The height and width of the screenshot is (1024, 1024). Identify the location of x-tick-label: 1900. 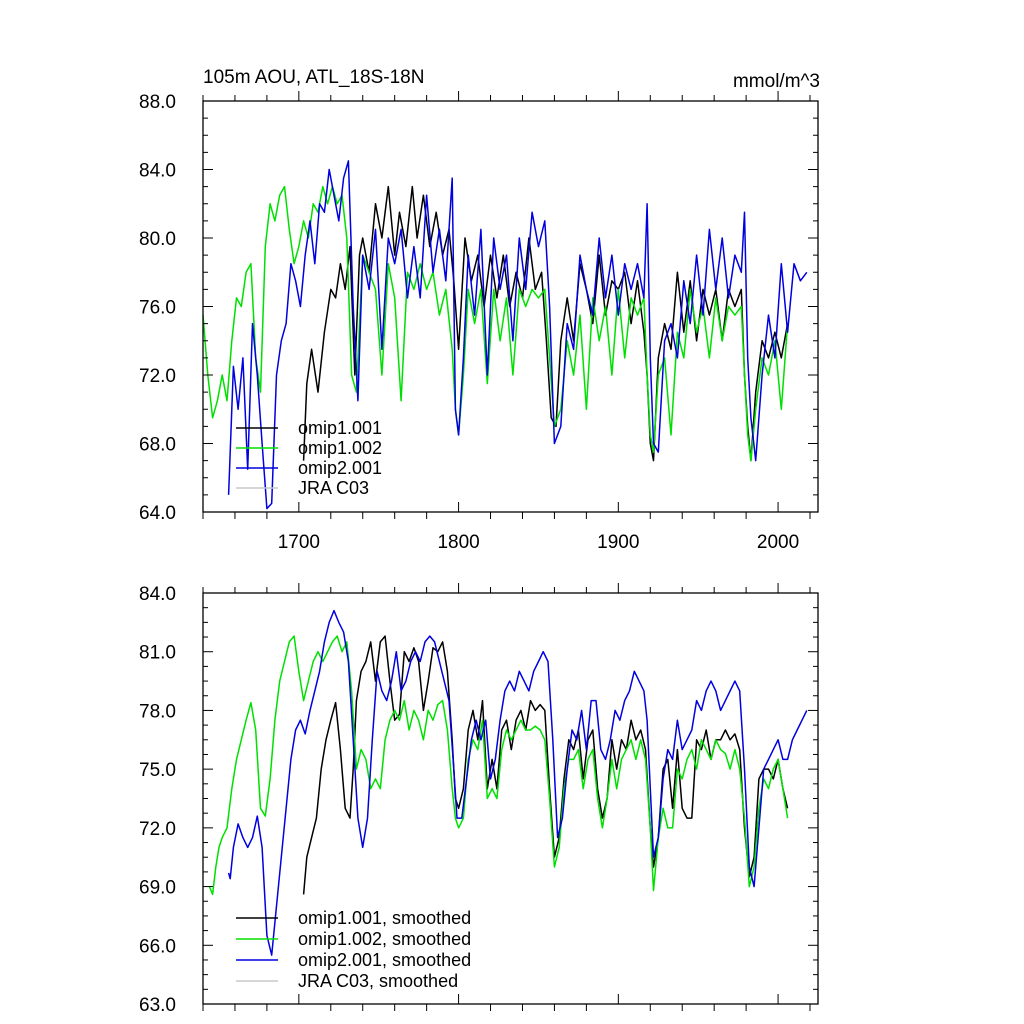
(618, 542).